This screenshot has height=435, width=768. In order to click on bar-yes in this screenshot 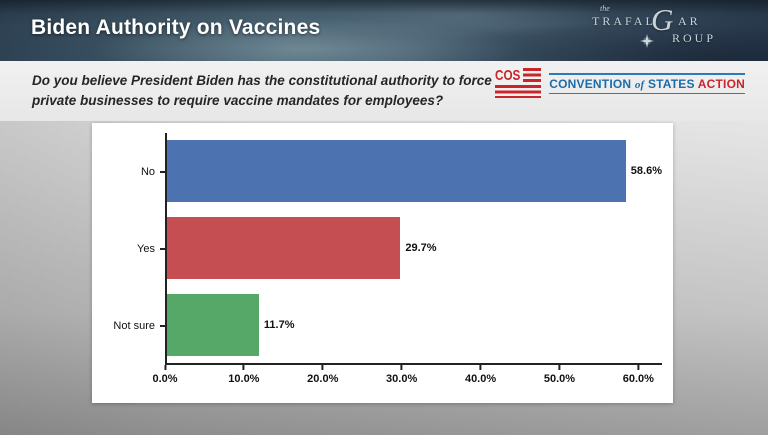, I will do `click(284, 248)`.